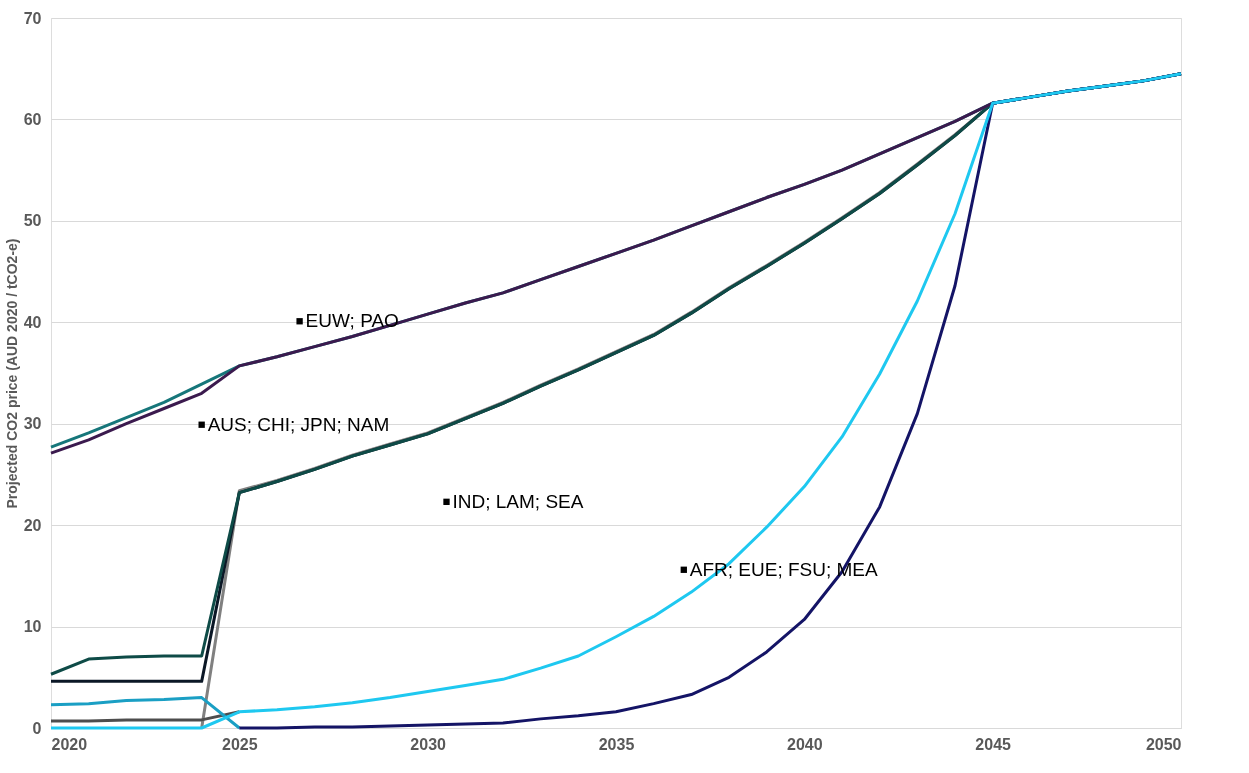 This screenshot has width=1249, height=773. What do you see at coordinates (805, 744) in the screenshot?
I see `x-tick-label: 2040` at bounding box center [805, 744].